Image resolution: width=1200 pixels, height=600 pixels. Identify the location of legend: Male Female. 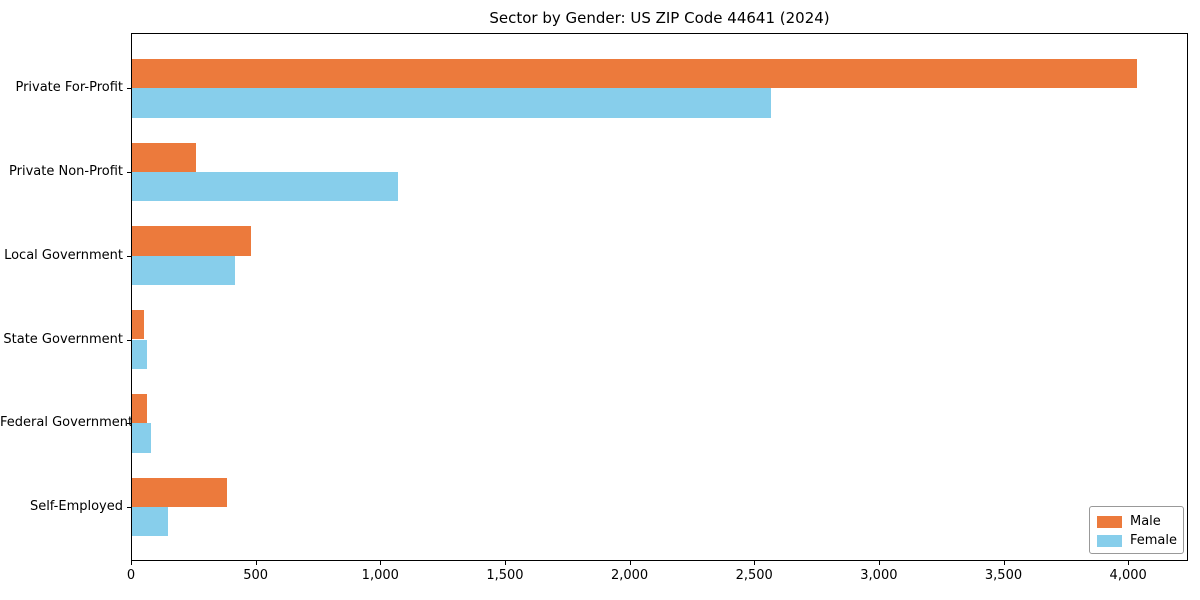
(1136, 530).